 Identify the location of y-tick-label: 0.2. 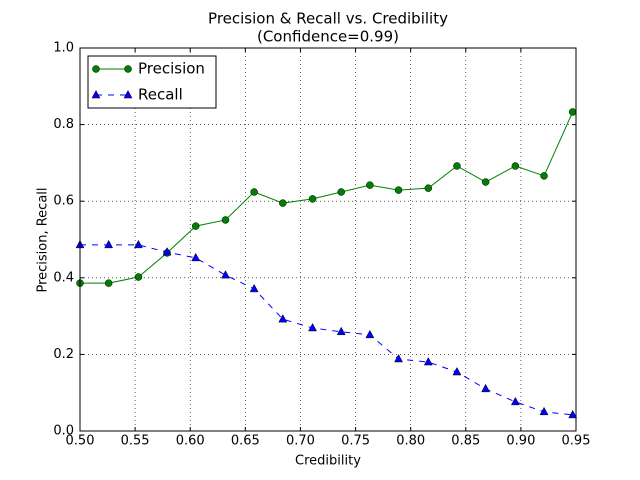
(63, 354).